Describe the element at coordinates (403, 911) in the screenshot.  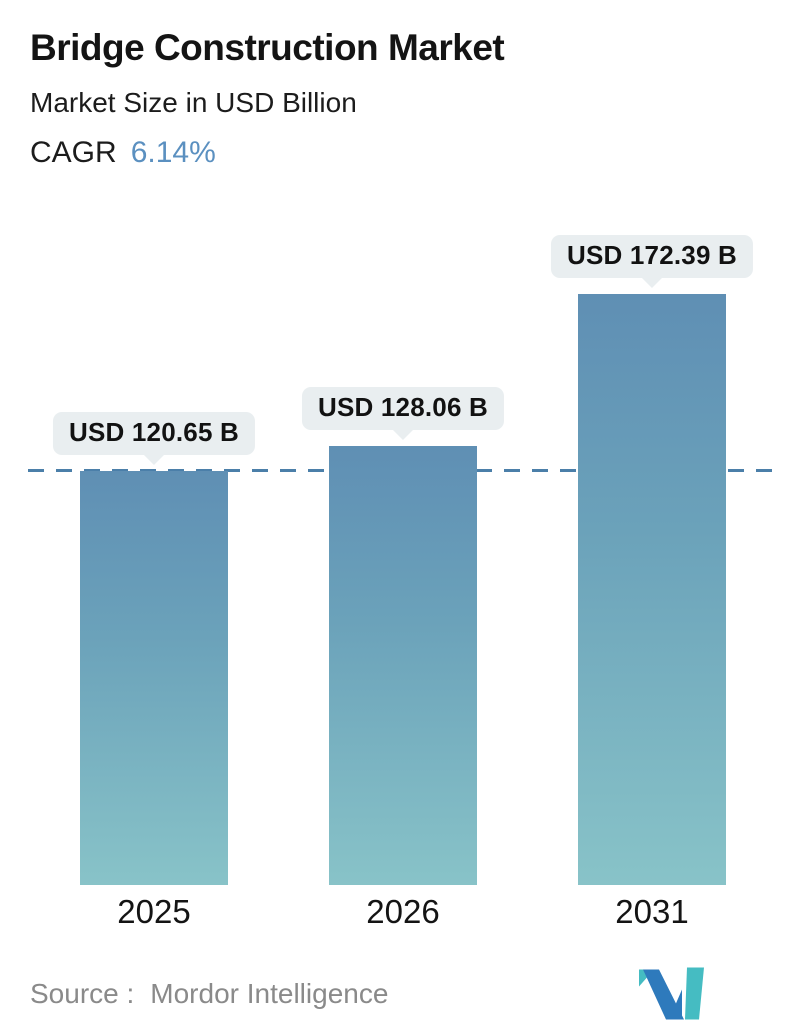
I see `x-axis-label: 2026` at that location.